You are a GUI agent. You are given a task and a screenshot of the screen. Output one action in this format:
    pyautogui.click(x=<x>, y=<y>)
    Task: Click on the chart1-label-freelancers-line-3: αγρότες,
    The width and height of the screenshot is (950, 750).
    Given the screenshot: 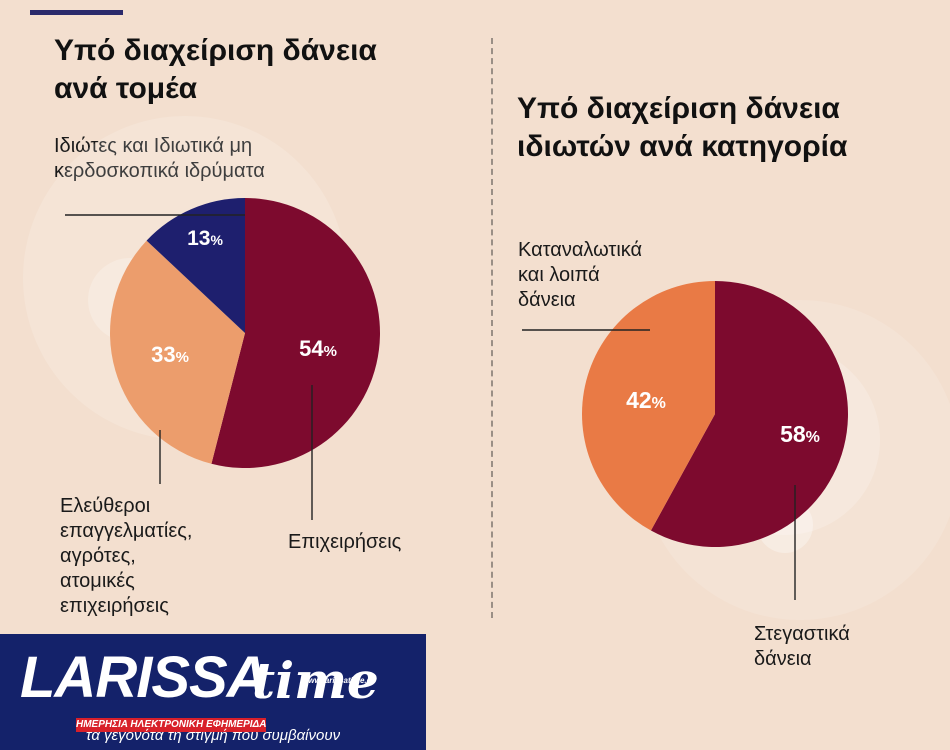 What is the action you would take?
    pyautogui.click(x=98, y=556)
    